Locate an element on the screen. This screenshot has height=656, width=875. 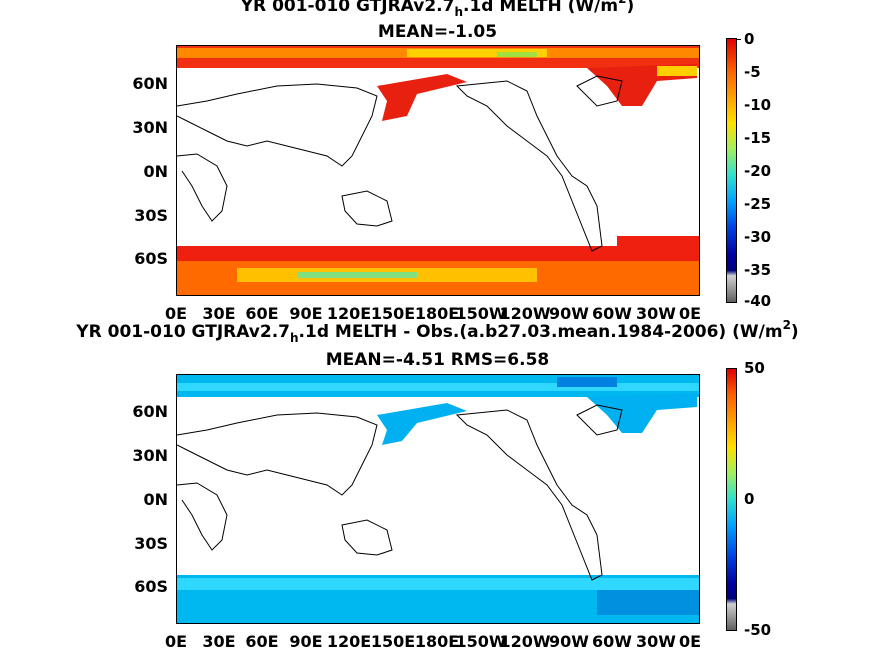
panel2-colorbar is located at coordinates (731, 499).